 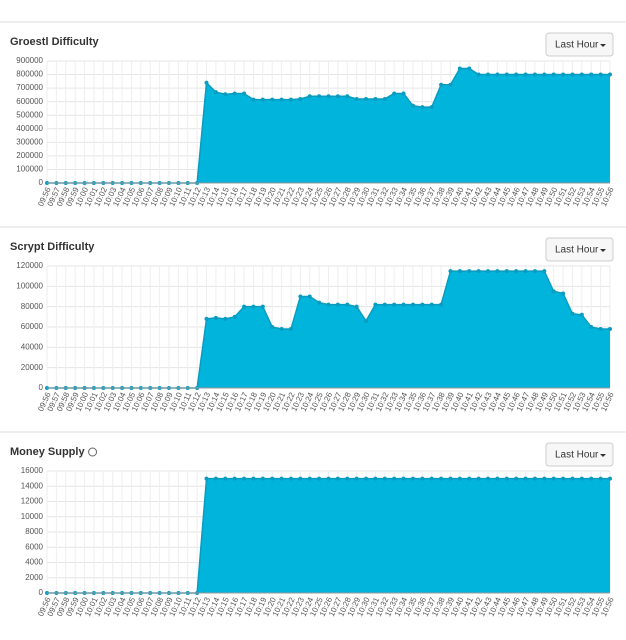 I want to click on y-tick-label: 600000, so click(x=29, y=101).